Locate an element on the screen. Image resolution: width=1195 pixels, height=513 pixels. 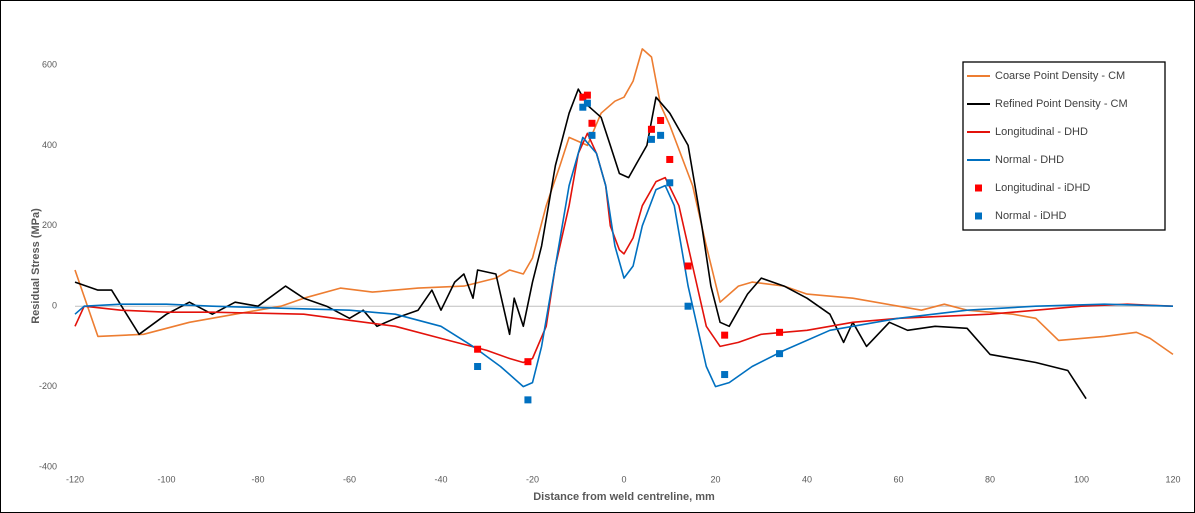
legend-label: Refined Point Density - CM is located at coordinates (1061, 104).